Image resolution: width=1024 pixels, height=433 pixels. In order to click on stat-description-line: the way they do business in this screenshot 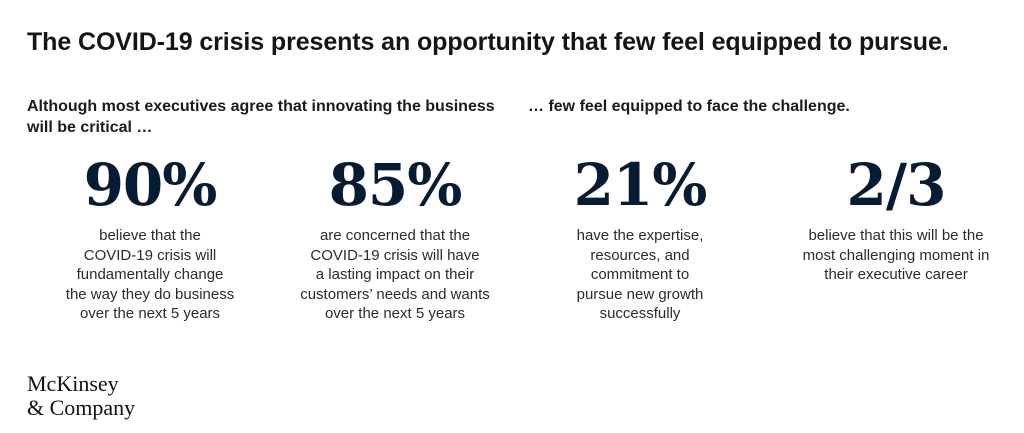, I will do `click(150, 294)`.